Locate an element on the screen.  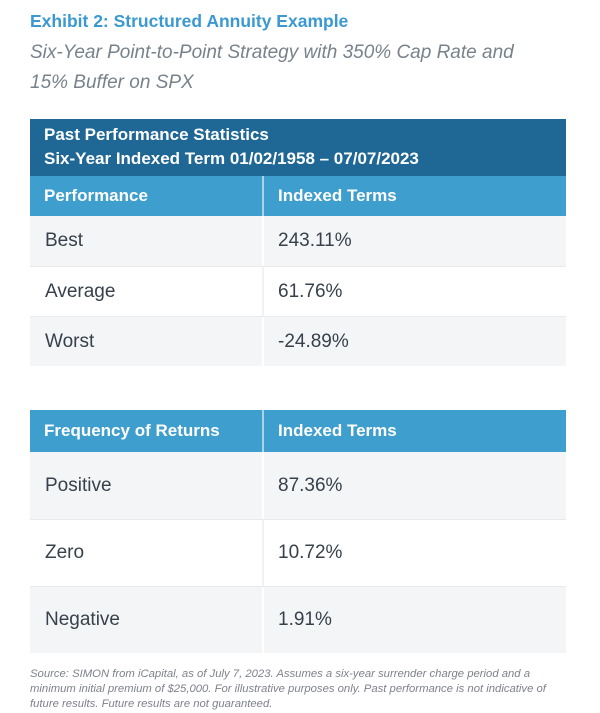
table-row-best: Best 243.11% is located at coordinates (298, 241).